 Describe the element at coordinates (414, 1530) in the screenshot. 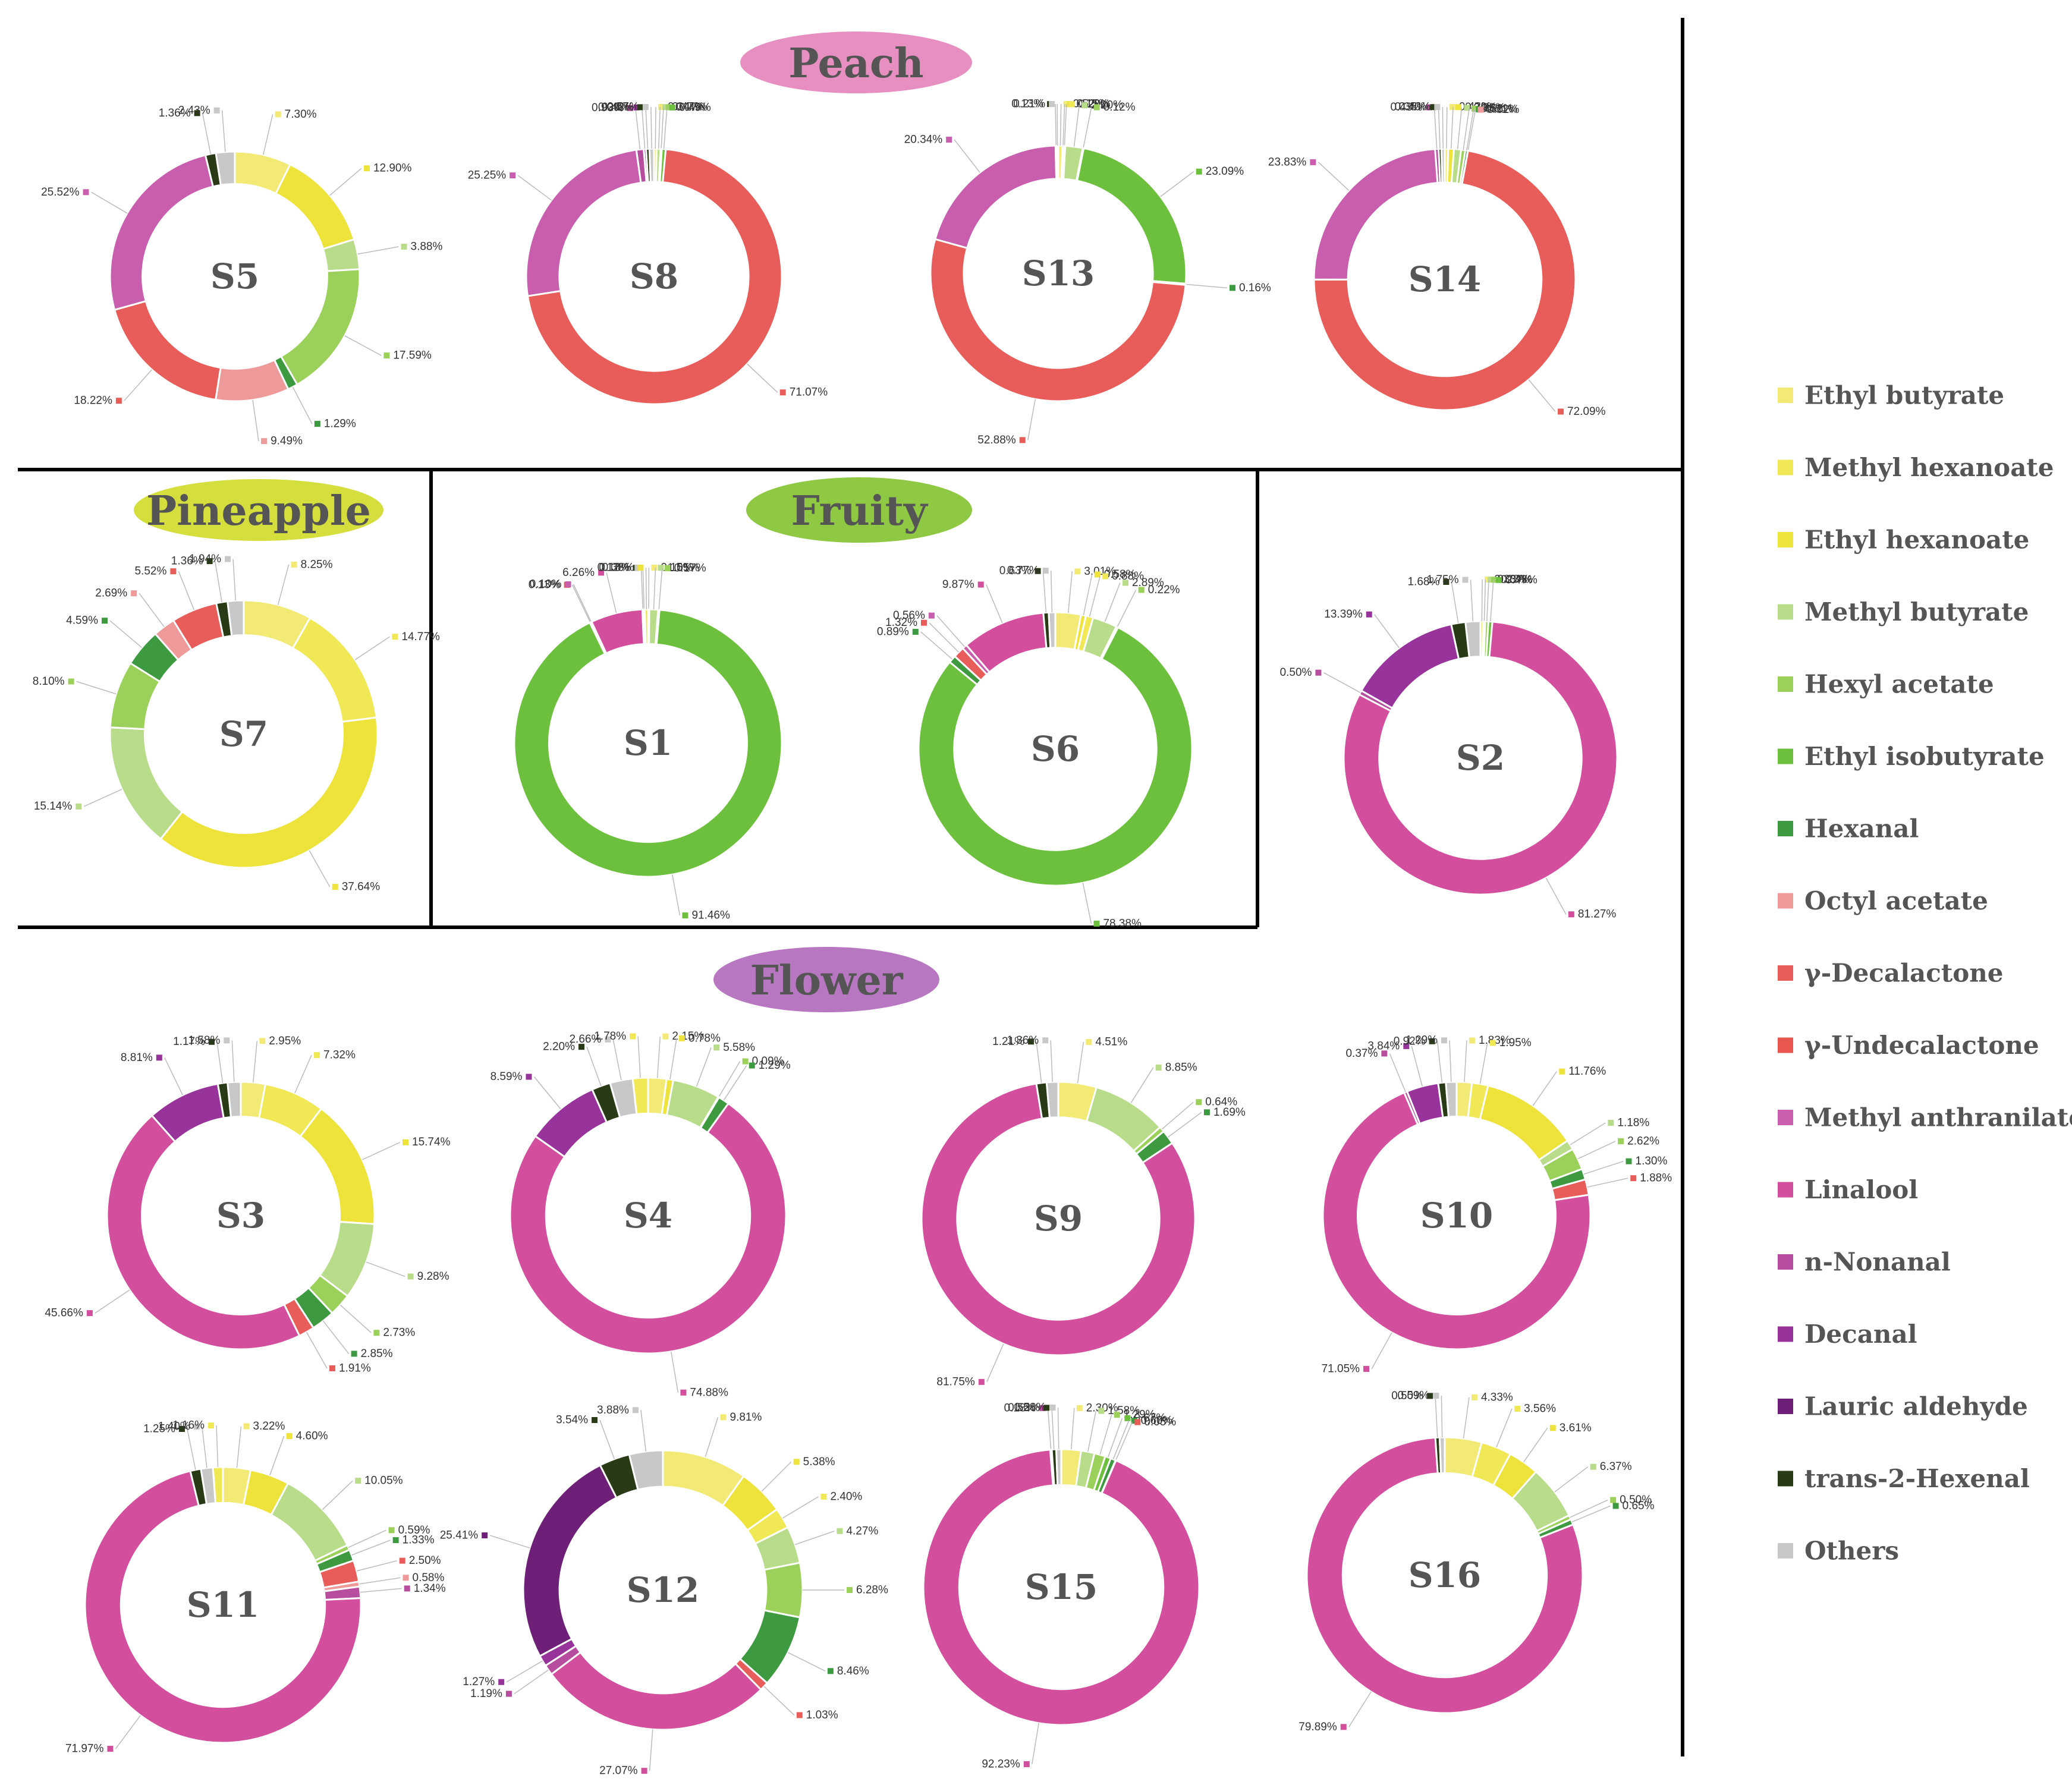

I see `data-label: 0.59%` at that location.